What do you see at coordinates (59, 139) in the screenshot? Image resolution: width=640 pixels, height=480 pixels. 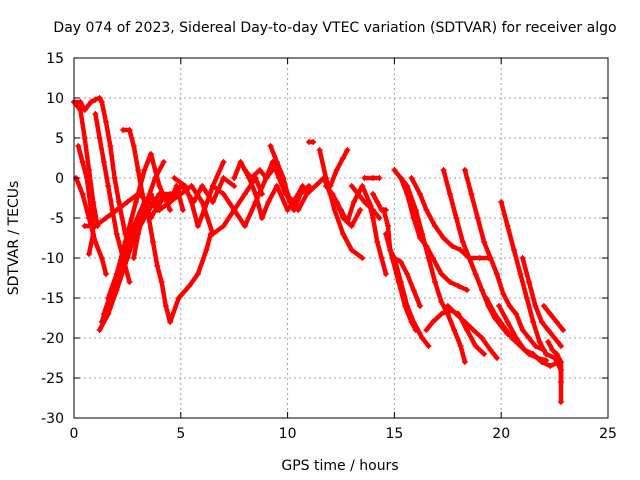 I see `y-tick-label: 5` at bounding box center [59, 139].